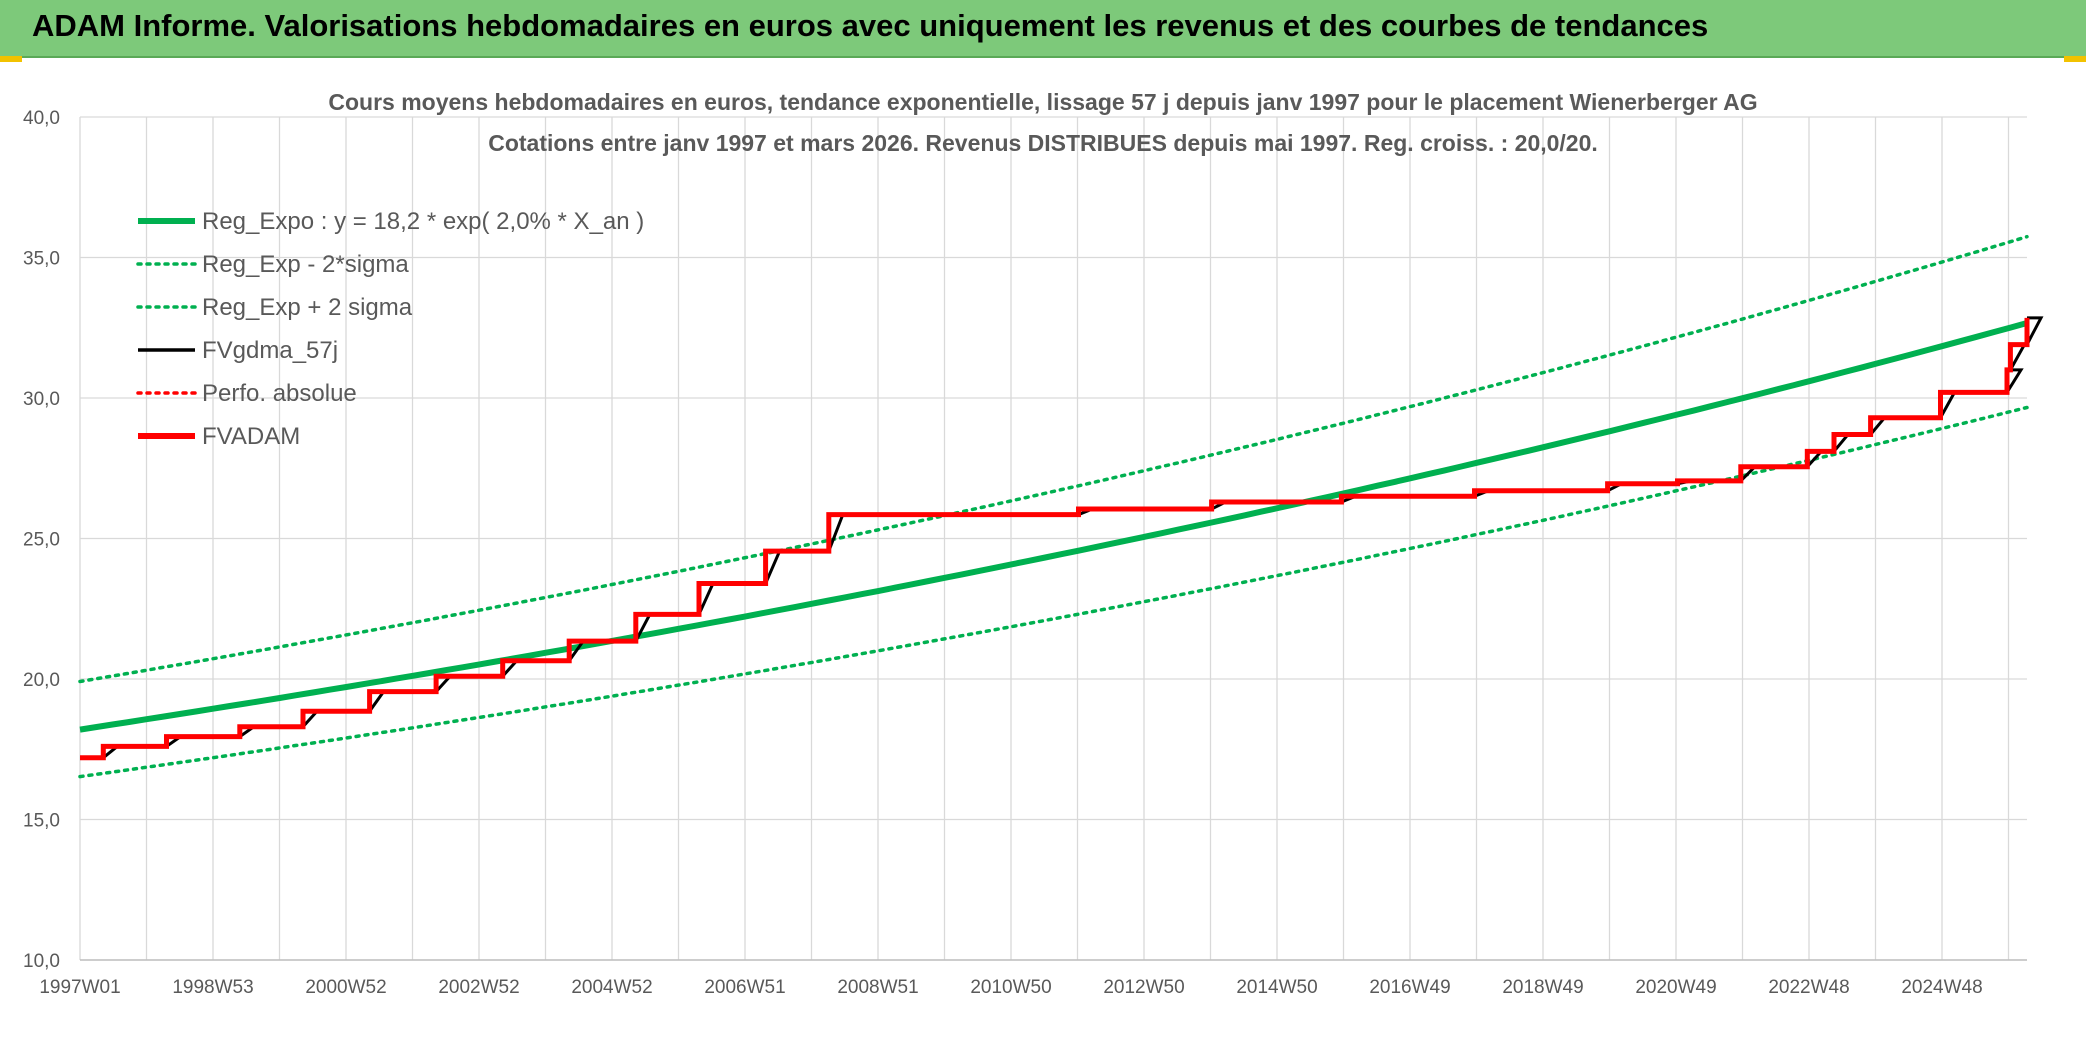 The image size is (2086, 1038). Describe the element at coordinates (423, 221) in the screenshot. I see `legend-label: Reg_Expo : y = 18,2 * exp( 2,0% * X_an )` at that location.